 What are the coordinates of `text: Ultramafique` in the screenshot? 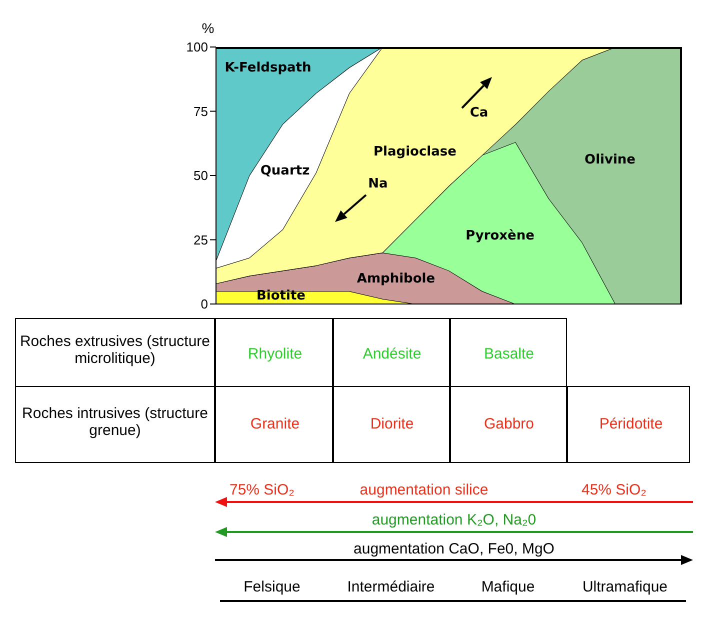 It's located at (625, 587).